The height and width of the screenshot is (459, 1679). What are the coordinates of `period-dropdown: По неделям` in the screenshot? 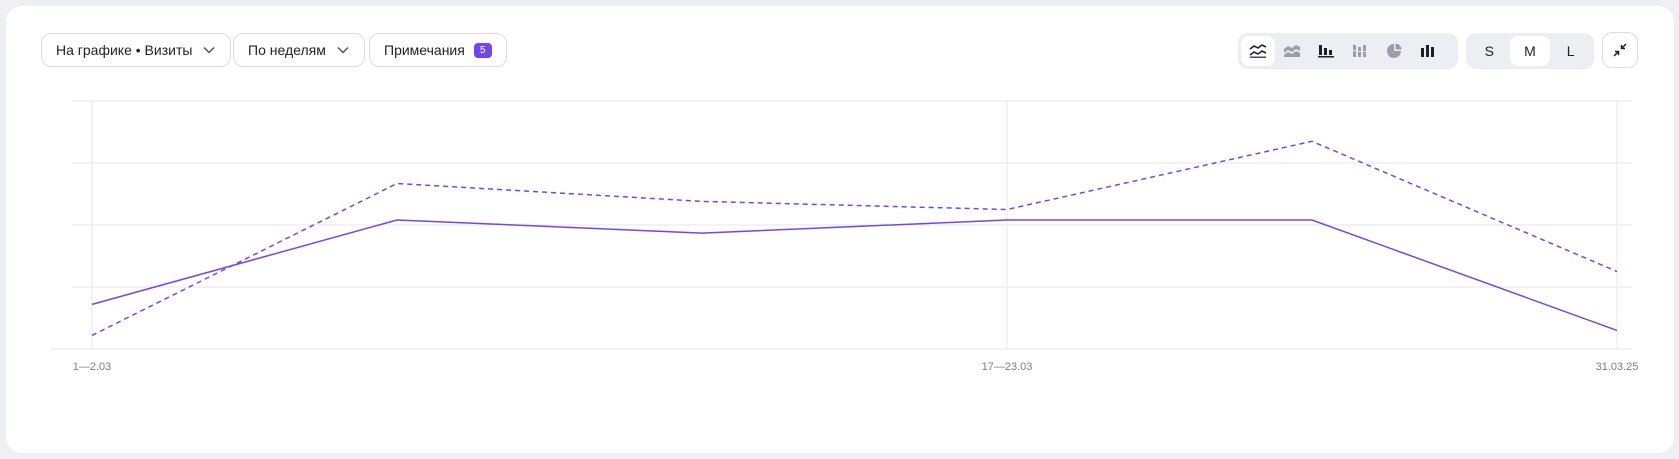 It's located at (299, 50).